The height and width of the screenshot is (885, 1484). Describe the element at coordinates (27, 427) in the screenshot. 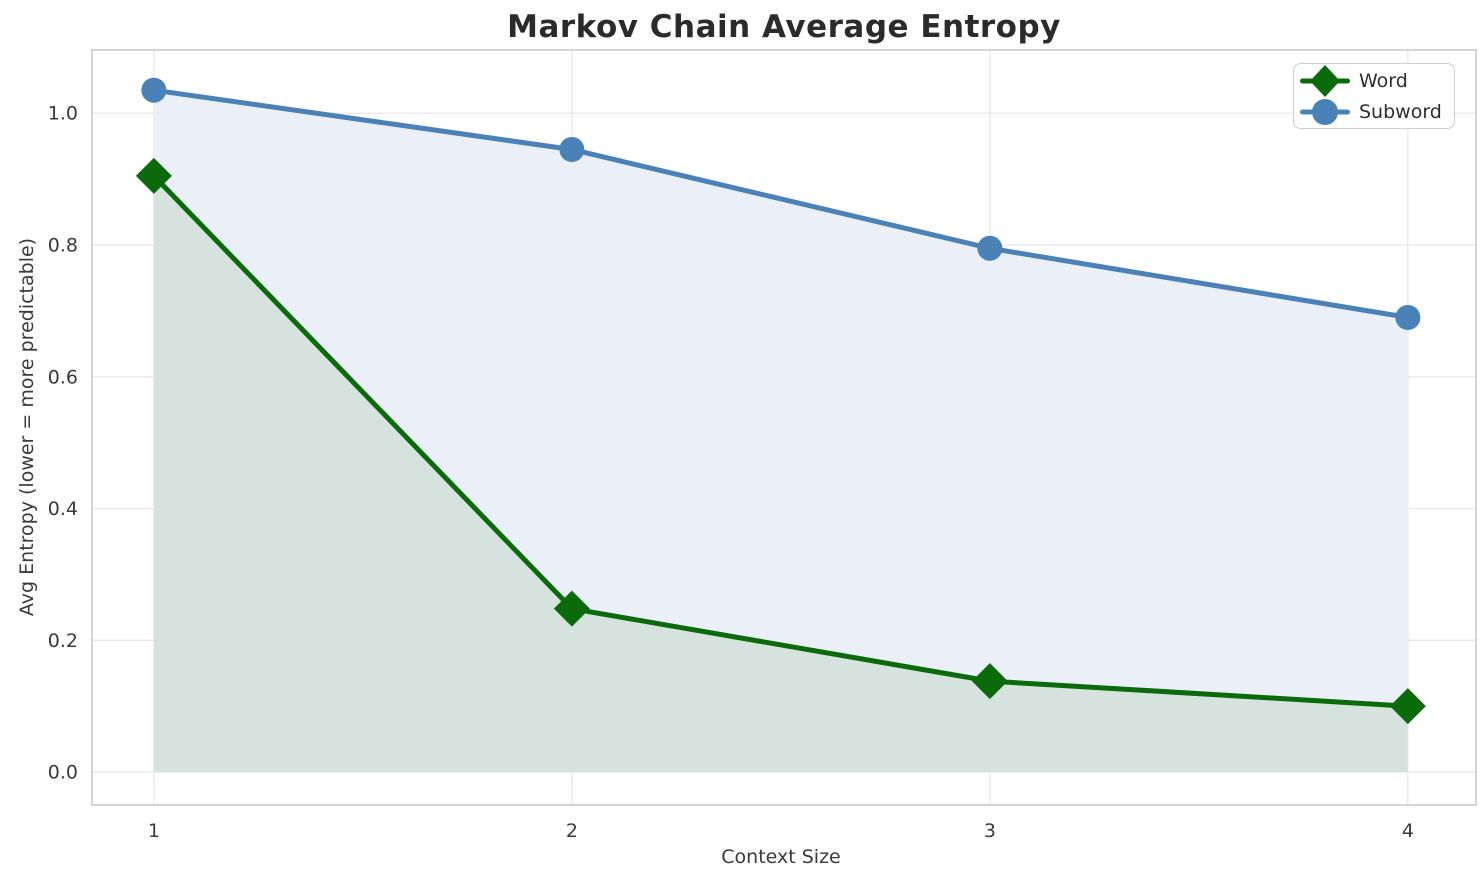

I see `y-axis-label: Avg Entropy (lower = more predictable)` at that location.